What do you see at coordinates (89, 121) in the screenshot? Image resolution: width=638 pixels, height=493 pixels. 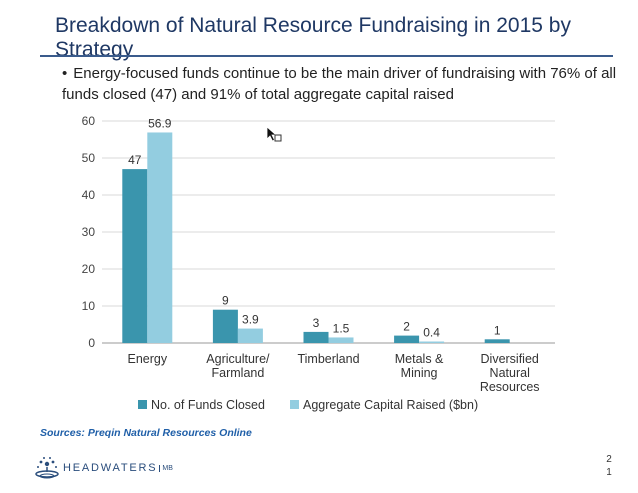 I see `y-tick-label: 60` at bounding box center [89, 121].